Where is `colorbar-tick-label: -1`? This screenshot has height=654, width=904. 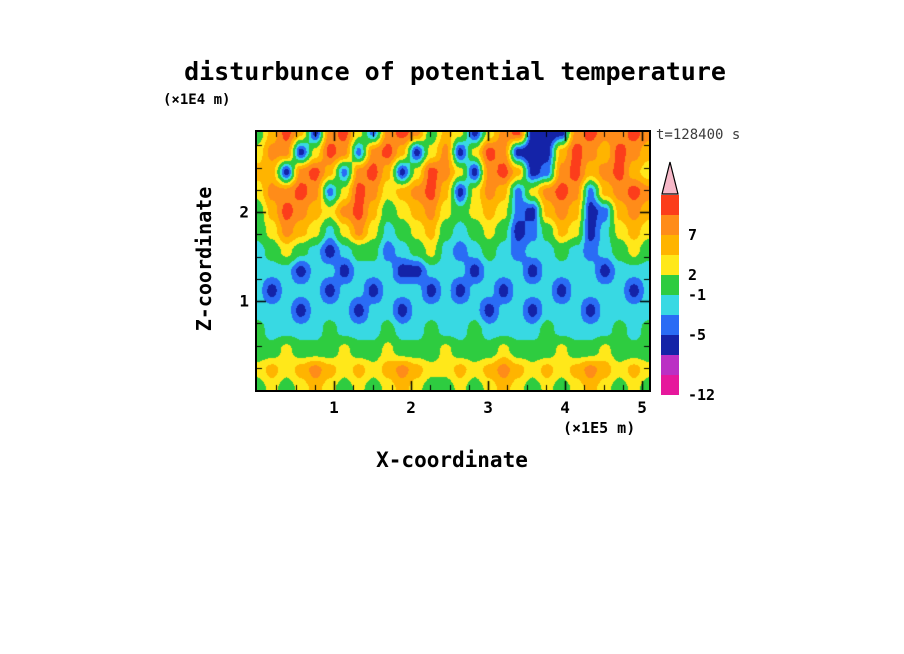 colorbar-tick-label: -1 is located at coordinates (697, 295).